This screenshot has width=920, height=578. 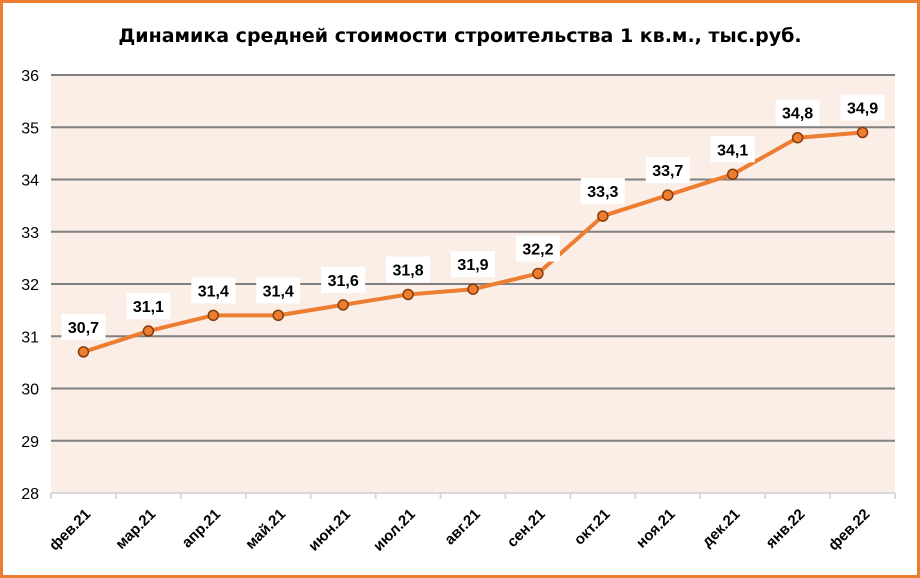 What do you see at coordinates (592, 527) in the screenshot?
I see `x-tick-label: окт.21` at bounding box center [592, 527].